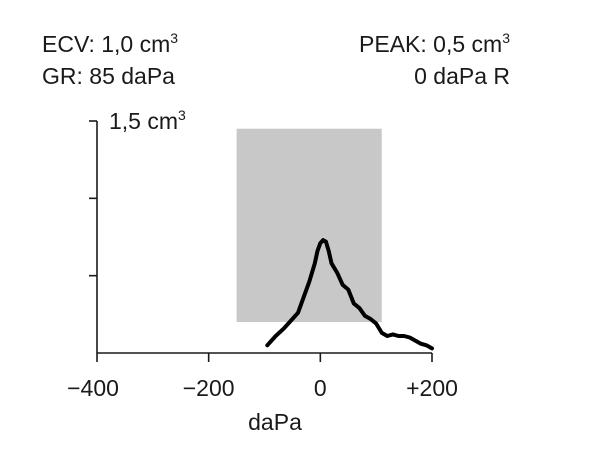 This screenshot has width=592, height=454. Describe the element at coordinates (209, 388) in the screenshot. I see `x-tick-label-1: −200` at that location.